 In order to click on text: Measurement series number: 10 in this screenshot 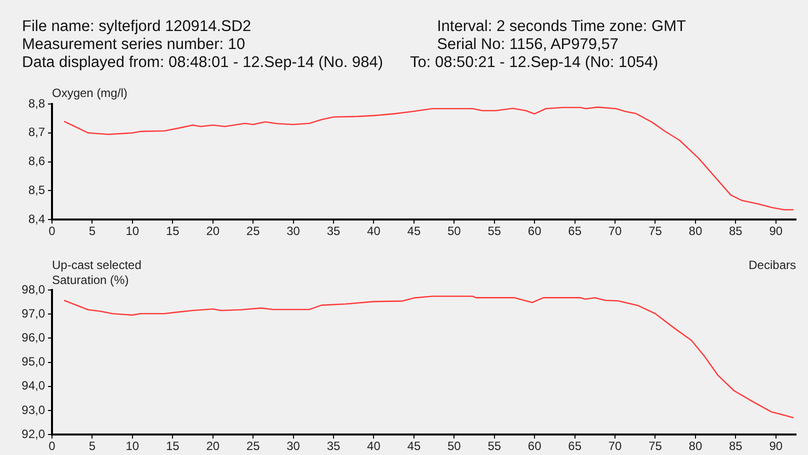, I will do `click(134, 45)`.